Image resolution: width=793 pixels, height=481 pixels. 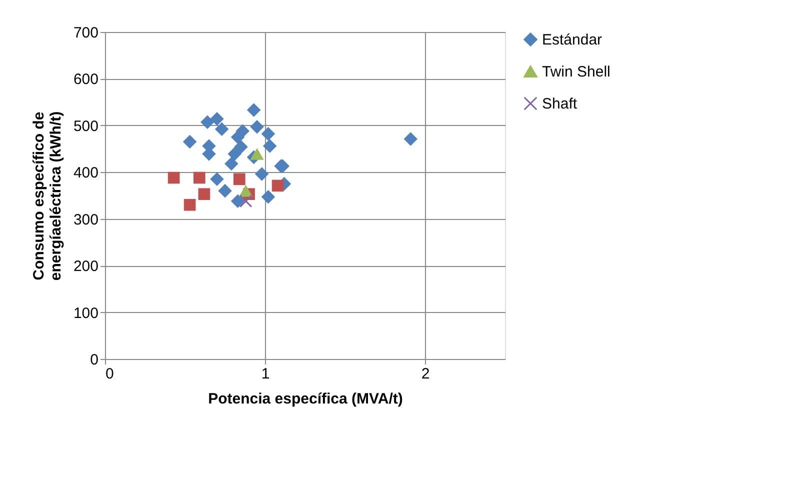 What do you see at coordinates (47, 196) in the screenshot?
I see `y-axis-title: Consumo específico de energíaeléctrica (kWh/t)` at bounding box center [47, 196].